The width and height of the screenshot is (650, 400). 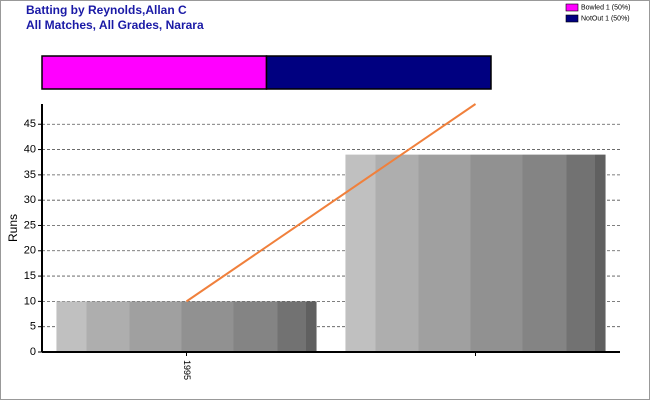 I want to click on legend-label: Bowled 1 (50%), so click(x=605, y=7).